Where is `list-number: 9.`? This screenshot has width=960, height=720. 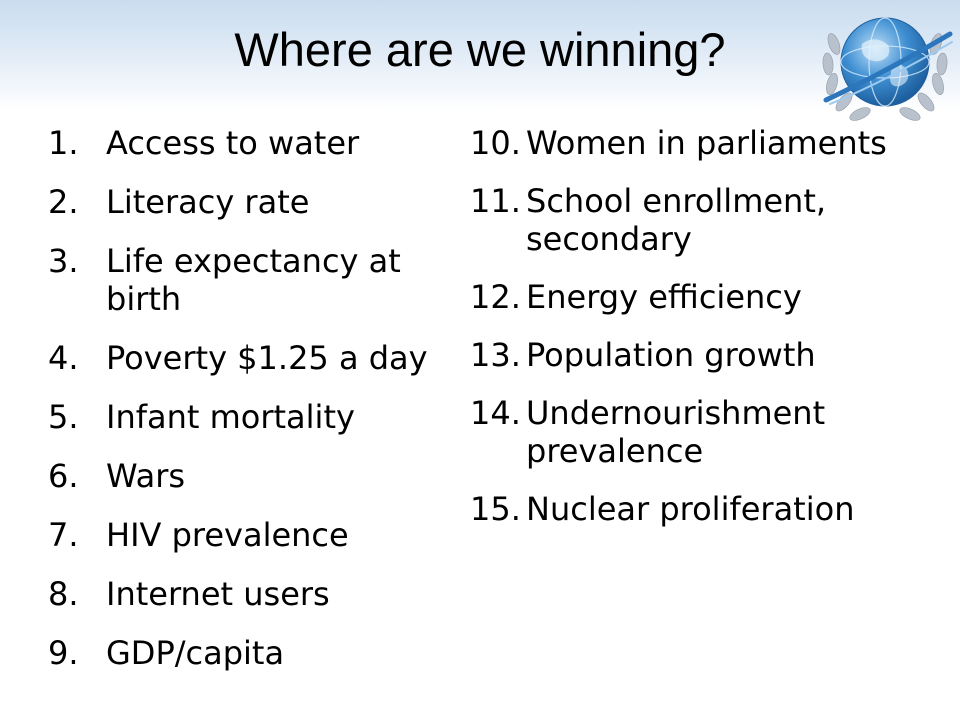 list-number: 9. is located at coordinates (63, 653).